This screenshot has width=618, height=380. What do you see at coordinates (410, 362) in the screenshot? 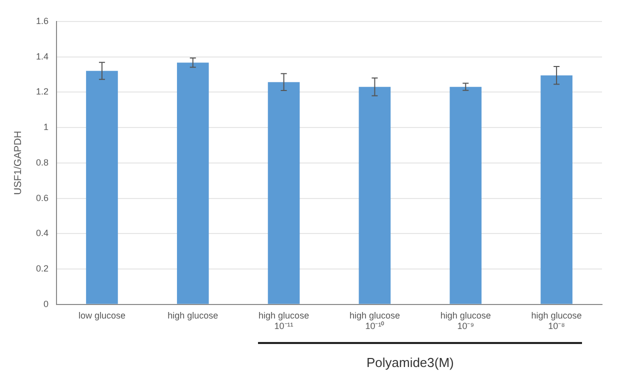
I see `text: Polyamide3(M)` at bounding box center [410, 362].